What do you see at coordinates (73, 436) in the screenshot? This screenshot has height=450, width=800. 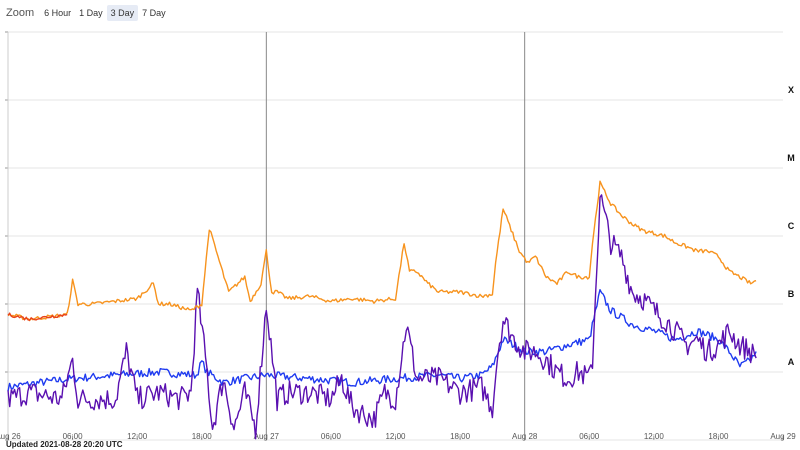 I see `x-tick-label-1: 06:00` at bounding box center [73, 436].